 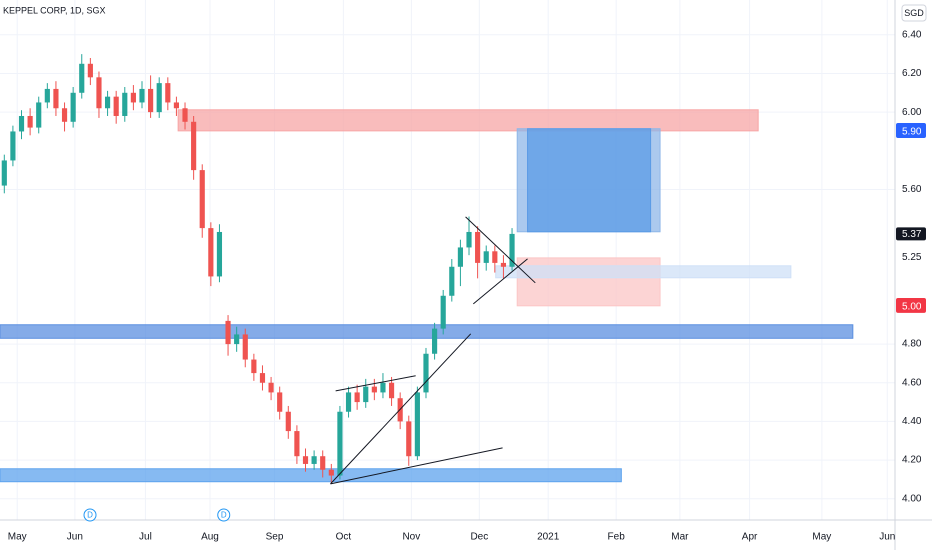 What do you see at coordinates (54, 10) in the screenshot?
I see `chart-title: KEPPEL CORP, 1D, SGX` at bounding box center [54, 10].